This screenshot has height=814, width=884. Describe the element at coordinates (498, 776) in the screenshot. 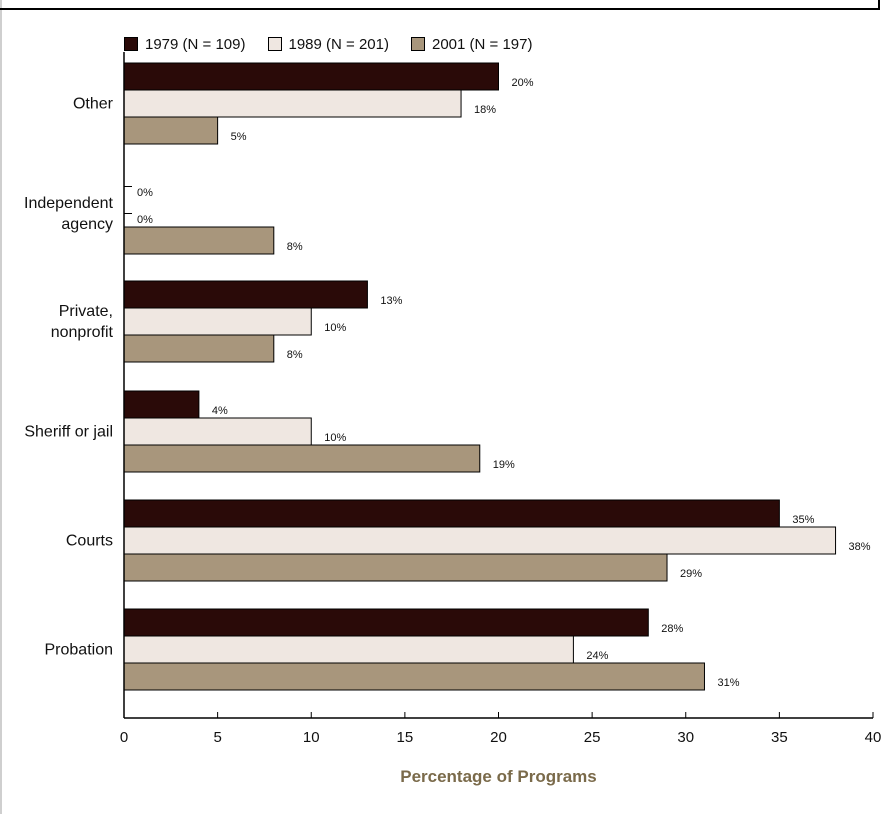

I see `x-axis-title: Percentage of Programs` at that location.